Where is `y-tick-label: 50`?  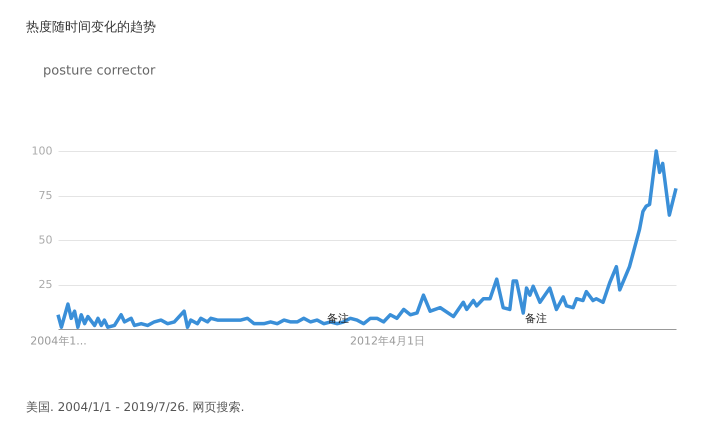
y-tick-label: 50 is located at coordinates (45, 240).